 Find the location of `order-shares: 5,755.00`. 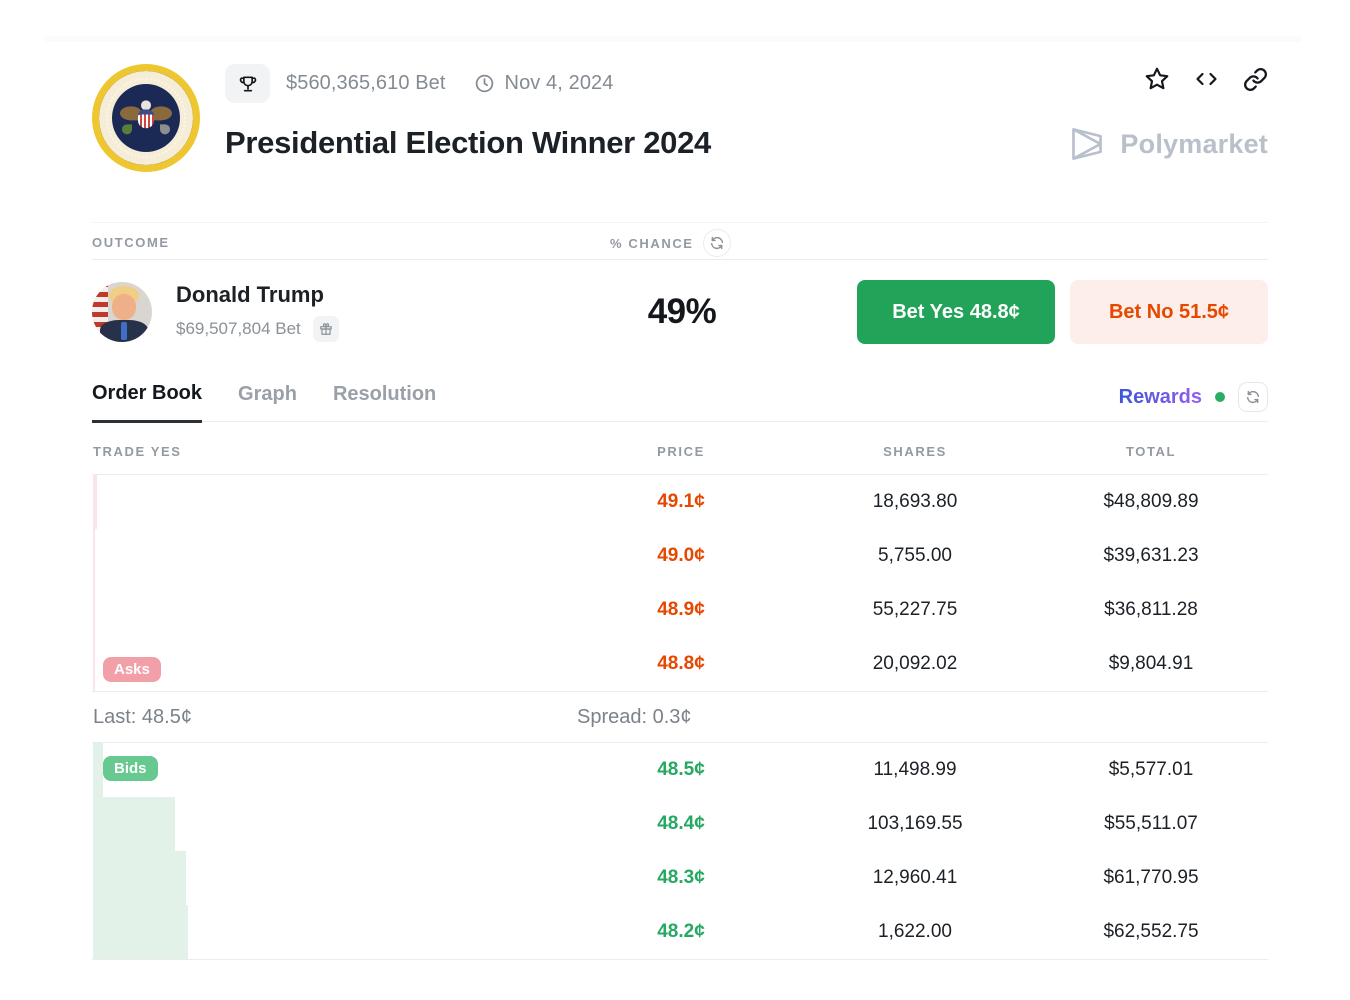

order-shares: 5,755.00 is located at coordinates (915, 555).